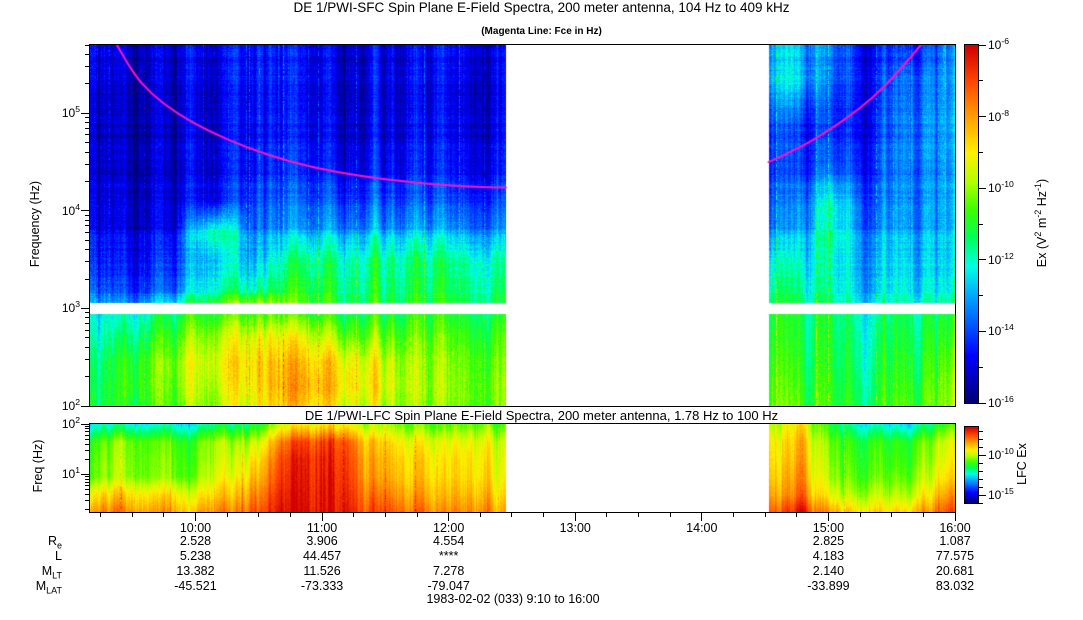 This screenshot has height=620, width=1083. Describe the element at coordinates (322, 528) in the screenshot. I see `hour-label-1100: 11:00` at that location.